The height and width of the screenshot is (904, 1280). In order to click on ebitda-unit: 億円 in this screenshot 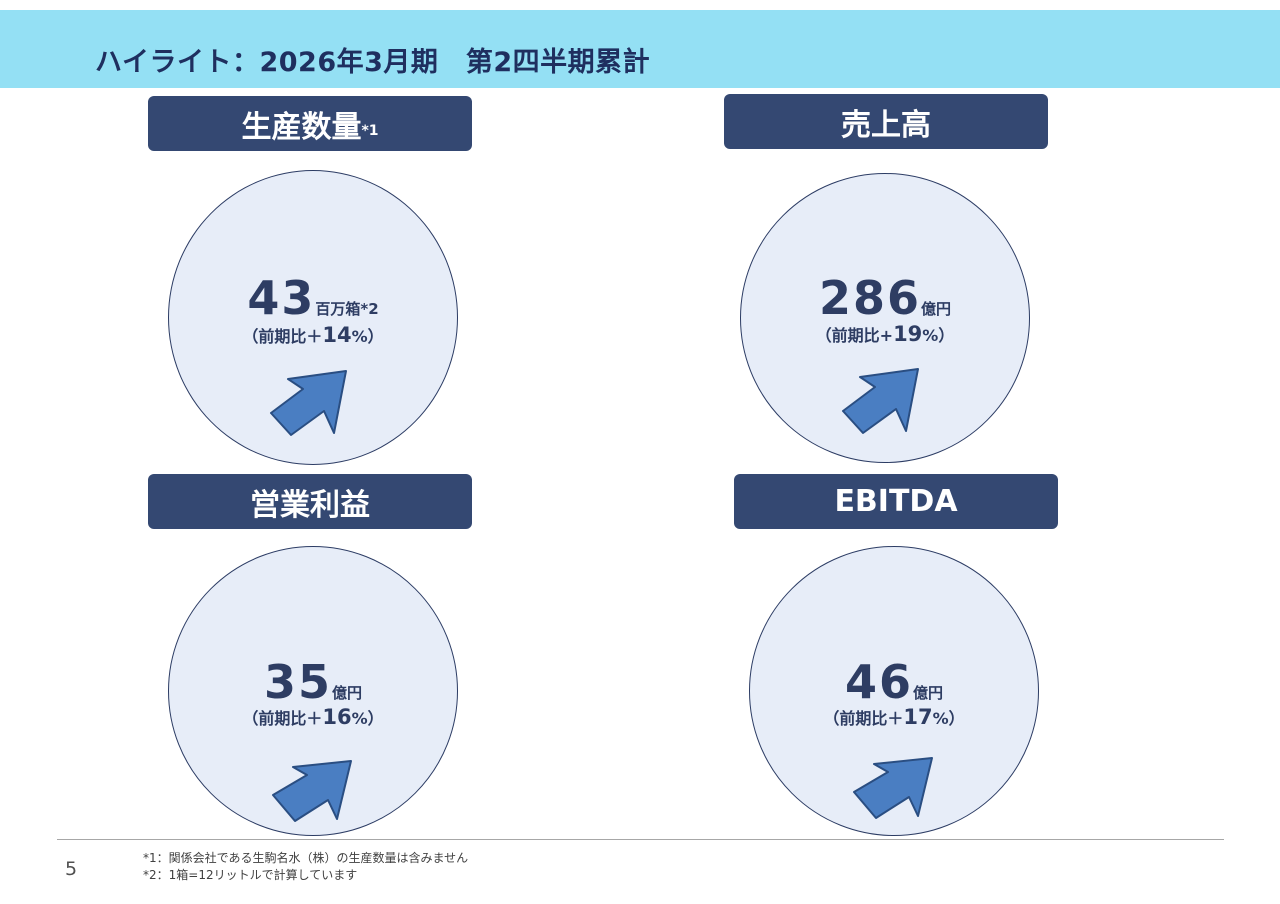, I will do `click(928, 693)`.